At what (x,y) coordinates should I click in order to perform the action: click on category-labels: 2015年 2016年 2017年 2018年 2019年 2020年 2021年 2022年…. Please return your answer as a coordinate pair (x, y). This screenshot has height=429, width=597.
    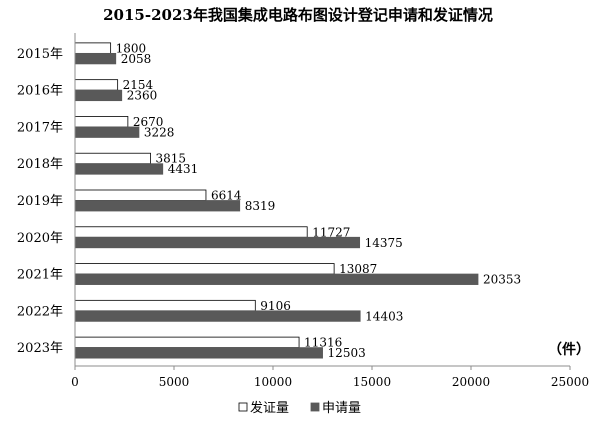
    Looking at the image, I should click on (40, 201).